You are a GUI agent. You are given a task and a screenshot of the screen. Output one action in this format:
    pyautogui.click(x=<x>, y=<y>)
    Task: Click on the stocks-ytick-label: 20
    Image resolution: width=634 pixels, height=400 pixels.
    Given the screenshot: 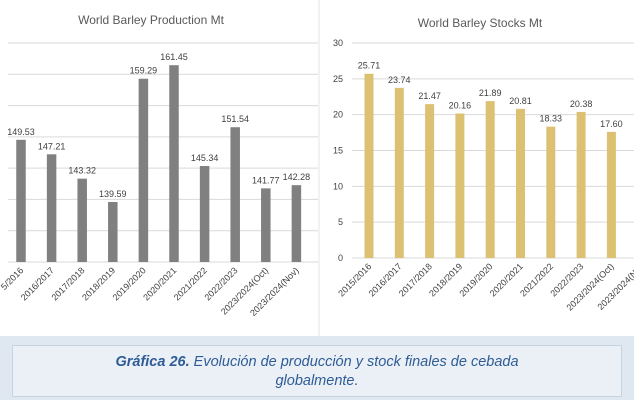 What is the action you would take?
    pyautogui.click(x=338, y=115)
    